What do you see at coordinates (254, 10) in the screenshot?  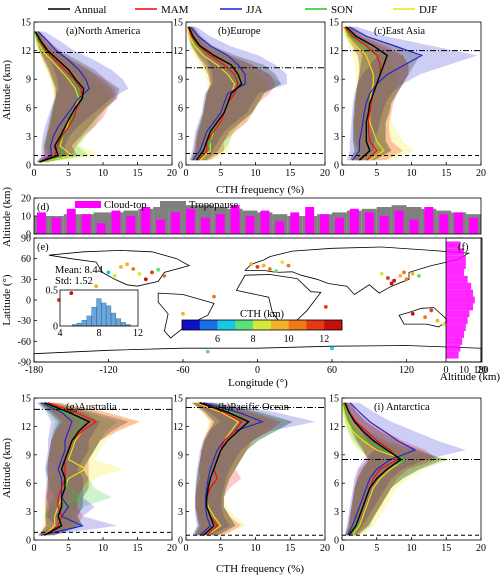 I see `legend-label-jja: JJA` at bounding box center [254, 10].